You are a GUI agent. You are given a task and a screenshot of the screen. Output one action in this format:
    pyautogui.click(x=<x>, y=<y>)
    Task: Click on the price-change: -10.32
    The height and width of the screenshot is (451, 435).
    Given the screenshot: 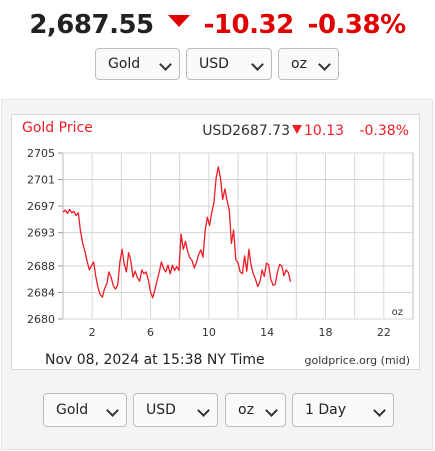 What is the action you would take?
    pyautogui.click(x=249, y=25)
    